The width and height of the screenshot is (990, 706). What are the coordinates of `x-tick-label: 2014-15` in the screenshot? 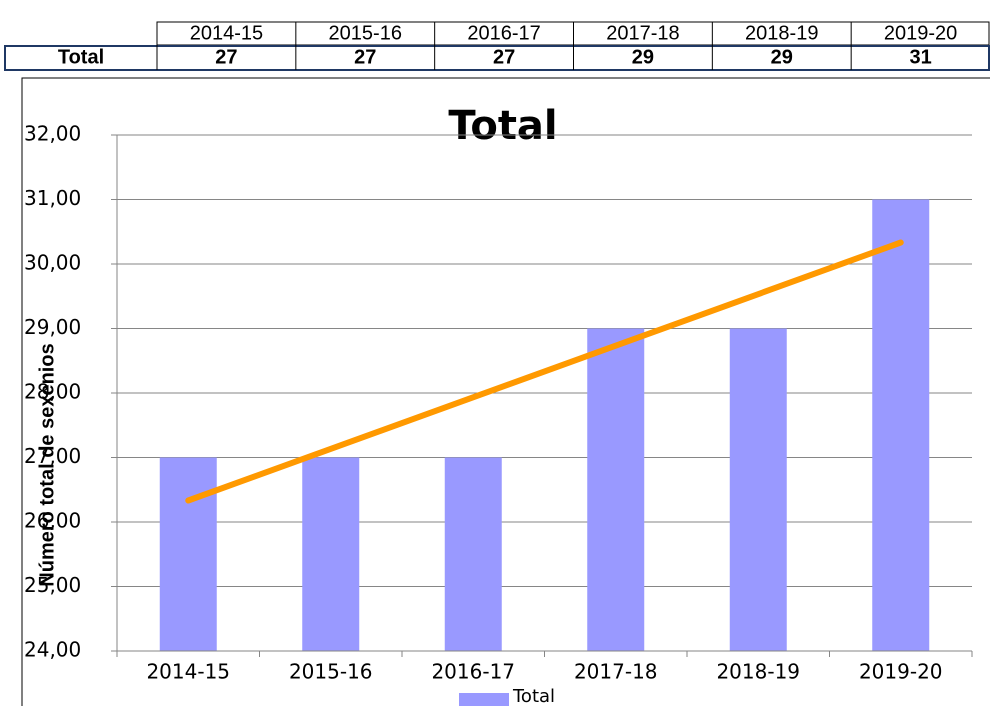 It's located at (188, 672).